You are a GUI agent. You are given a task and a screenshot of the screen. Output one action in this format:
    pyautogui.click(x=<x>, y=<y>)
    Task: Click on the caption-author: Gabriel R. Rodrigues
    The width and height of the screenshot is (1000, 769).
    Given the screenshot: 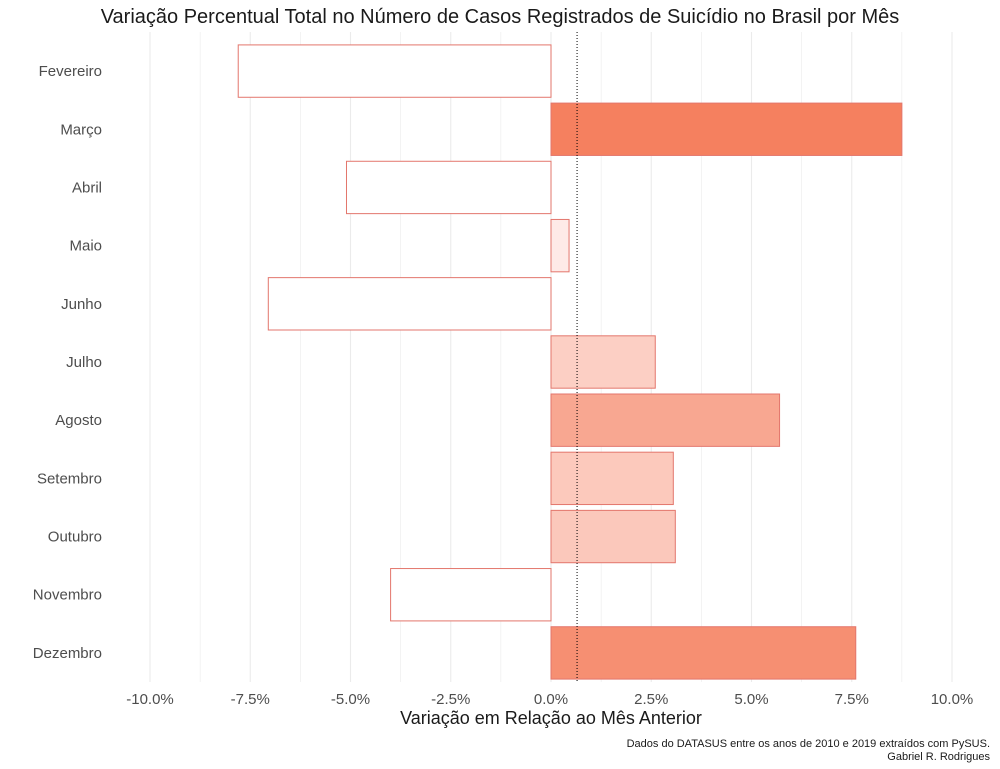 What is the action you would take?
    pyautogui.click(x=938, y=757)
    